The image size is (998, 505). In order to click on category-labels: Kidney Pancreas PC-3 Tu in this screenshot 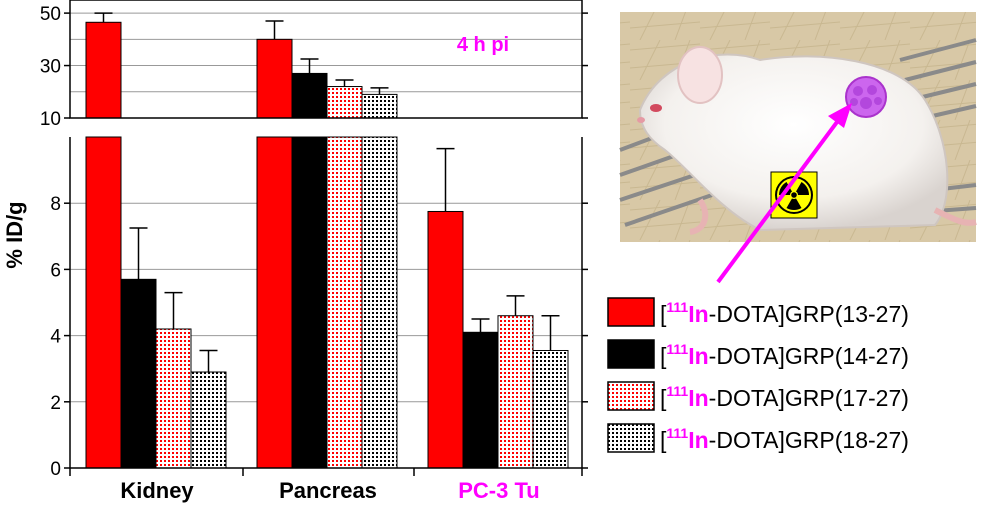, I will do `click(329, 490)`.